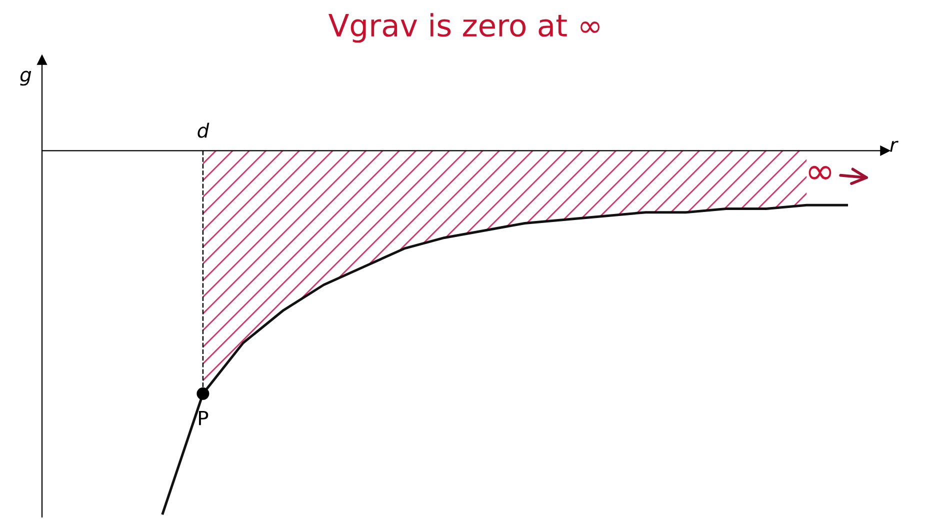 This screenshot has width=931, height=519. What do you see at coordinates (464, 28) in the screenshot?
I see `chart-title: Vgrav is zero at ∞` at bounding box center [464, 28].